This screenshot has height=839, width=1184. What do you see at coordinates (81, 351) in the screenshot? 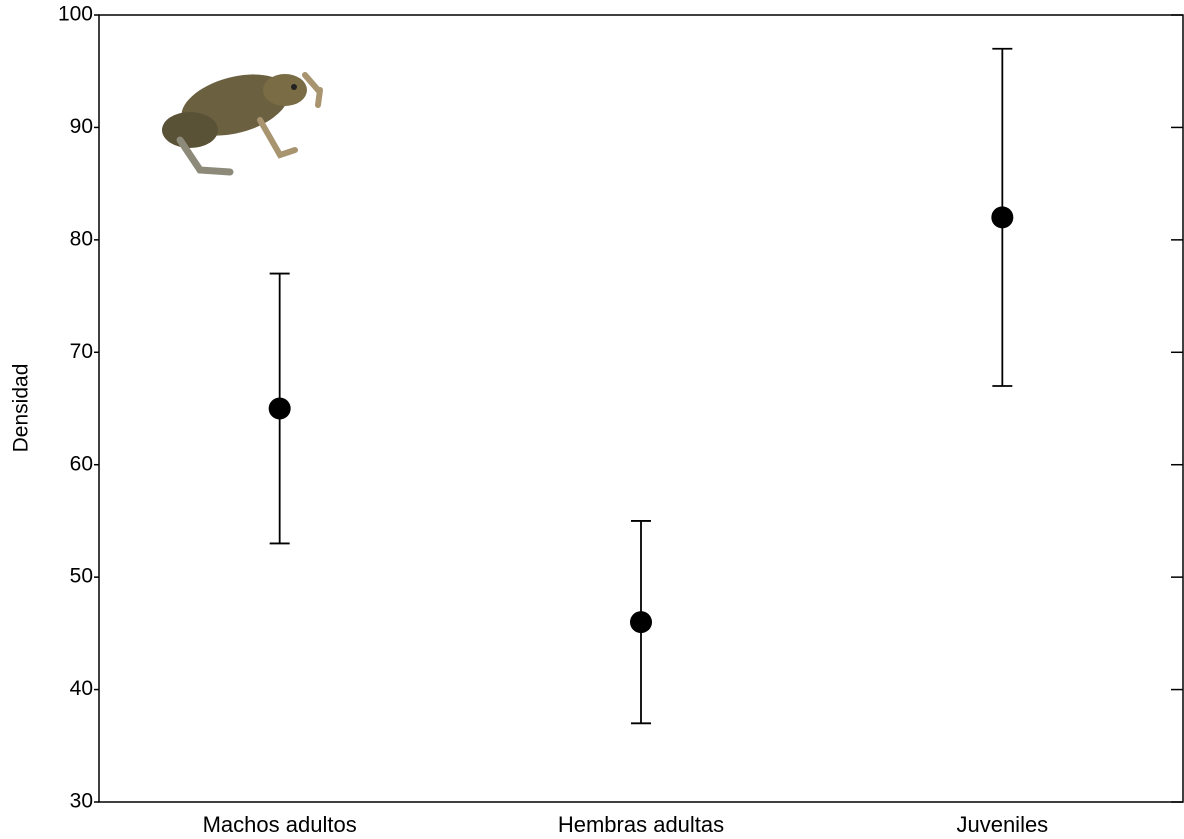
I see `y-tick-label: 70` at bounding box center [81, 351].